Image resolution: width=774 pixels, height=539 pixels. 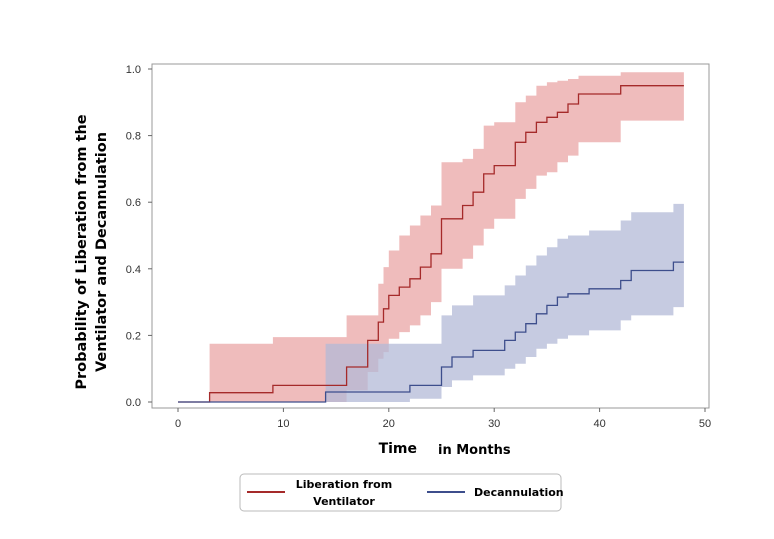 What do you see at coordinates (443, 419) in the screenshot?
I see `x-axis-ticks: 0 10 20 30 40 50` at bounding box center [443, 419].